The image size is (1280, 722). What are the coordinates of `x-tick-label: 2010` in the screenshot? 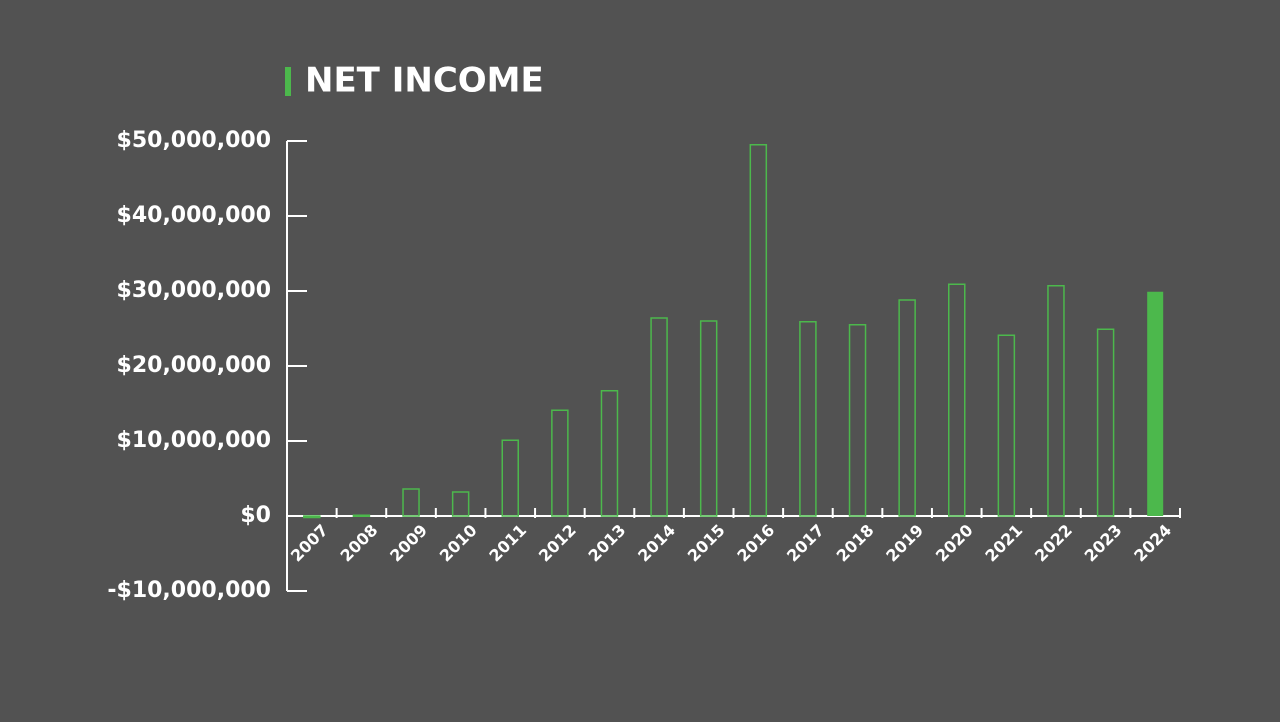 It's located at (458, 543).